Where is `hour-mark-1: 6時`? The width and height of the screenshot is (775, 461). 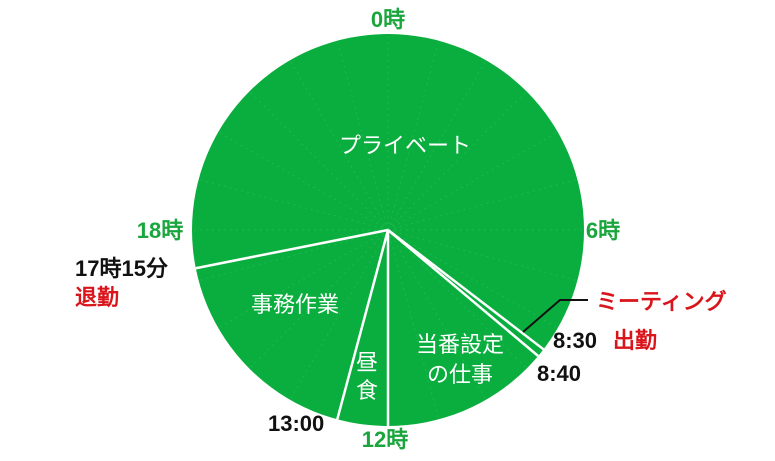
hour-mark-1: 6時 is located at coordinates (603, 230).